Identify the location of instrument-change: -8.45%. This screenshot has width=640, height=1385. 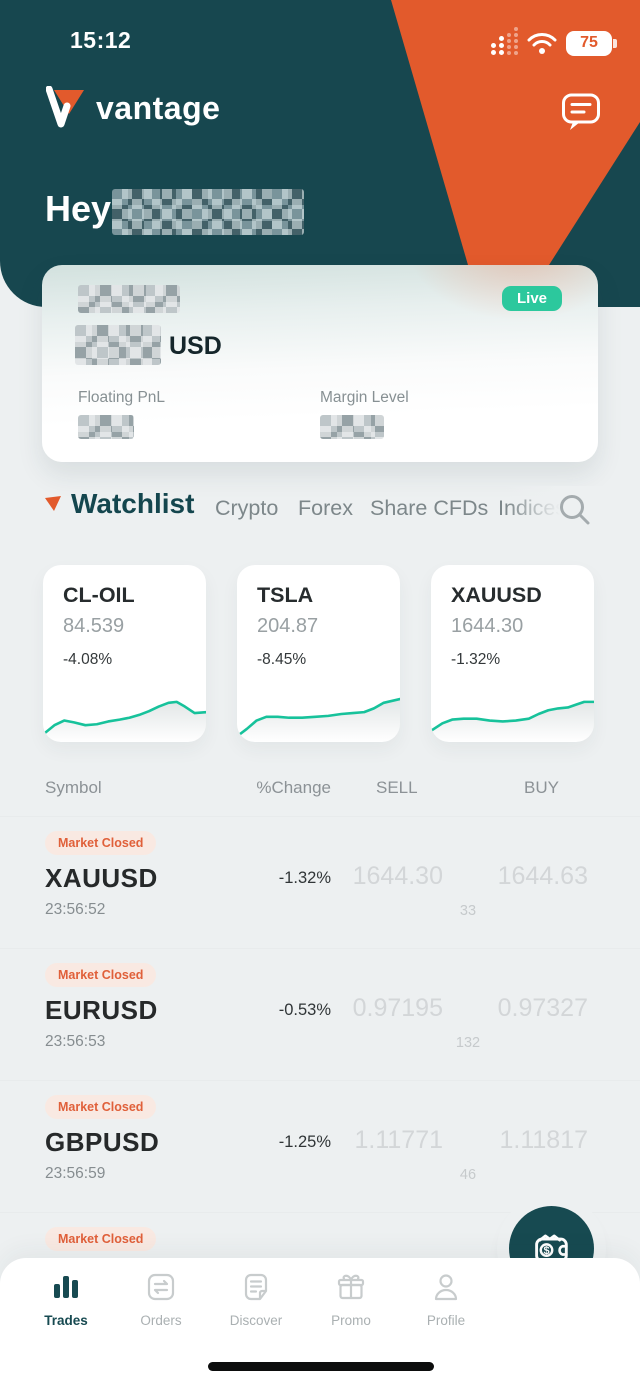
(282, 659).